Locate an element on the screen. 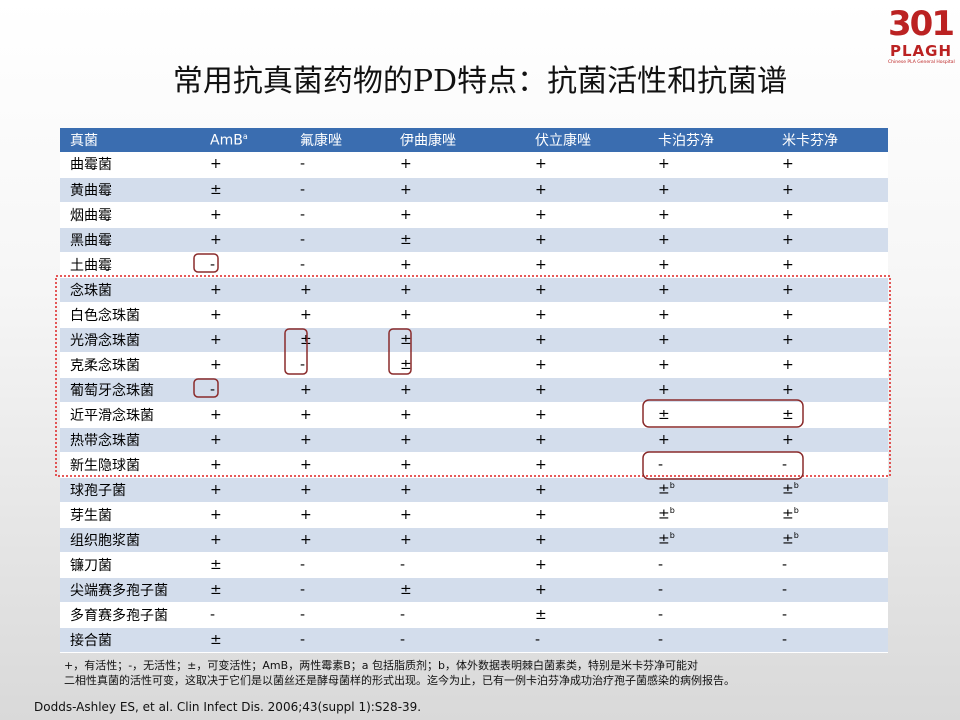  table-row: 黑曲霉 + - ± + + + is located at coordinates (474, 240).